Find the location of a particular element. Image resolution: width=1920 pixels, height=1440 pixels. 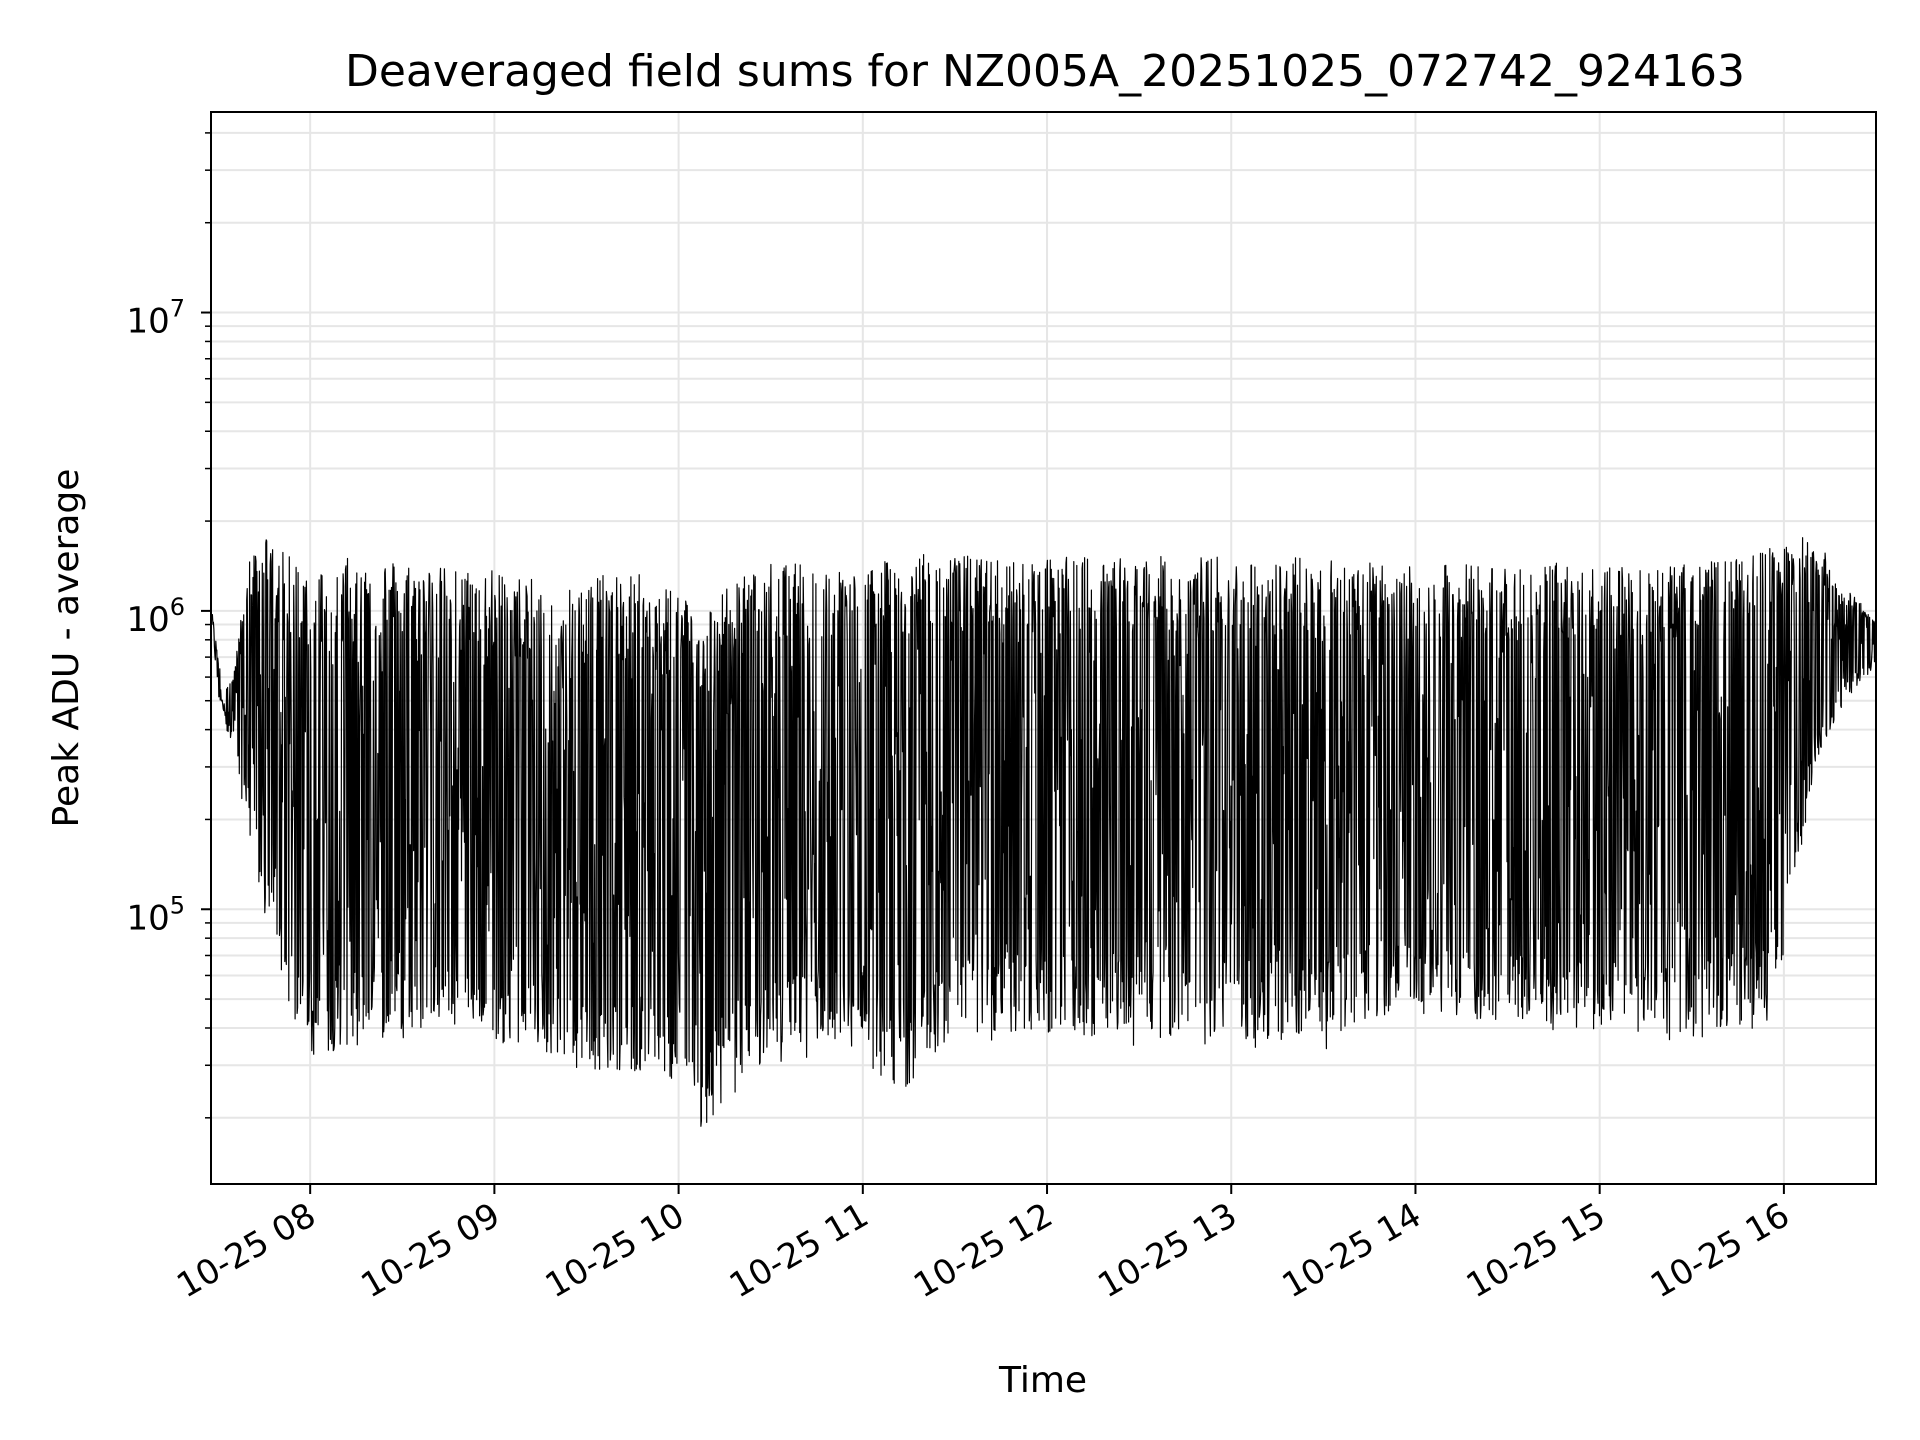

y-tick-label: 10⁵ is located at coordinates (155, 914).